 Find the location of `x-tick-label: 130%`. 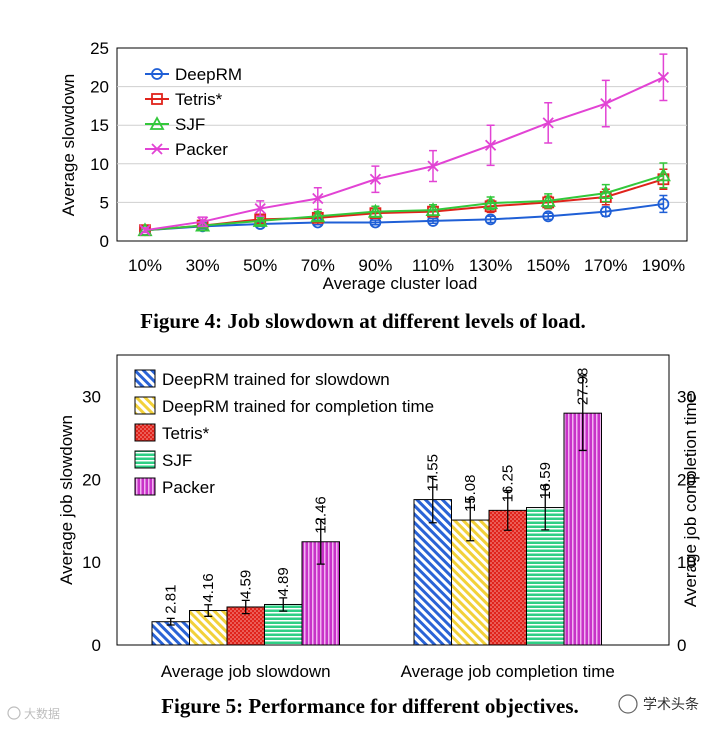

x-tick-label: 130% is located at coordinates (490, 265).